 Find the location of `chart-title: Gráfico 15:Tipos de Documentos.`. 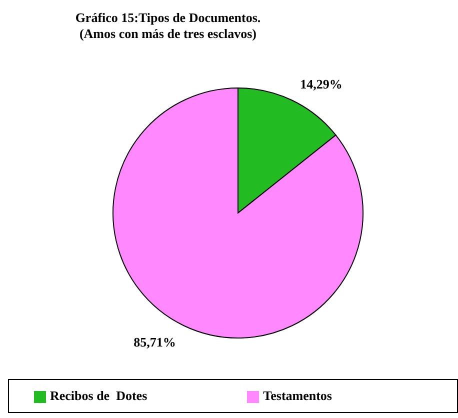

chart-title: Gráfico 15:Tipos de Documentos. is located at coordinates (168, 18).